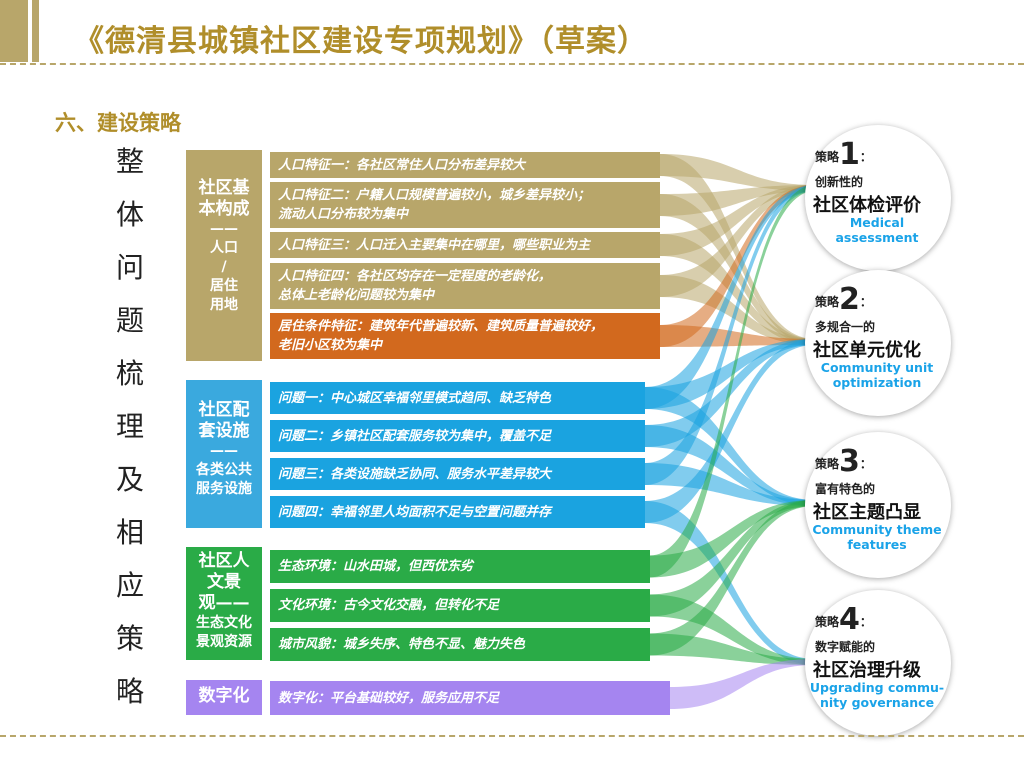 This screenshot has width=1024, height=768. What do you see at coordinates (434, 245) in the screenshot?
I see `issue-row-text: 人口特征三：人口迁入主要集中在哪里，哪些职业为主` at bounding box center [434, 245].